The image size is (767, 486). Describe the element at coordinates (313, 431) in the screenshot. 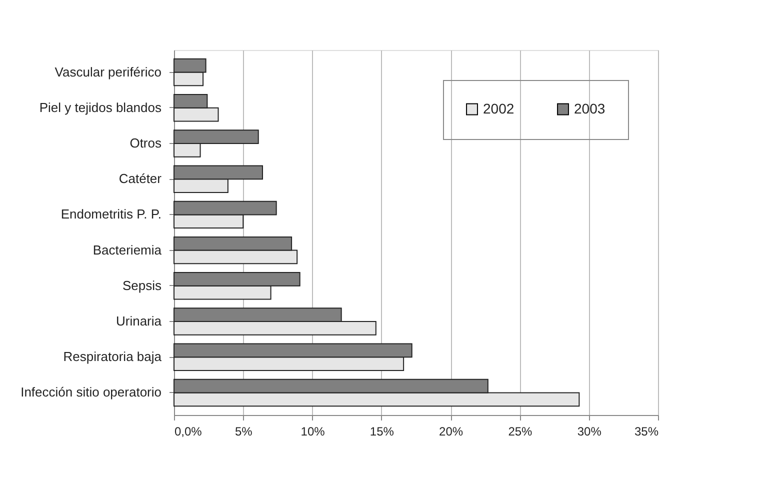

I see `x-tick-label: 10%` at that location.